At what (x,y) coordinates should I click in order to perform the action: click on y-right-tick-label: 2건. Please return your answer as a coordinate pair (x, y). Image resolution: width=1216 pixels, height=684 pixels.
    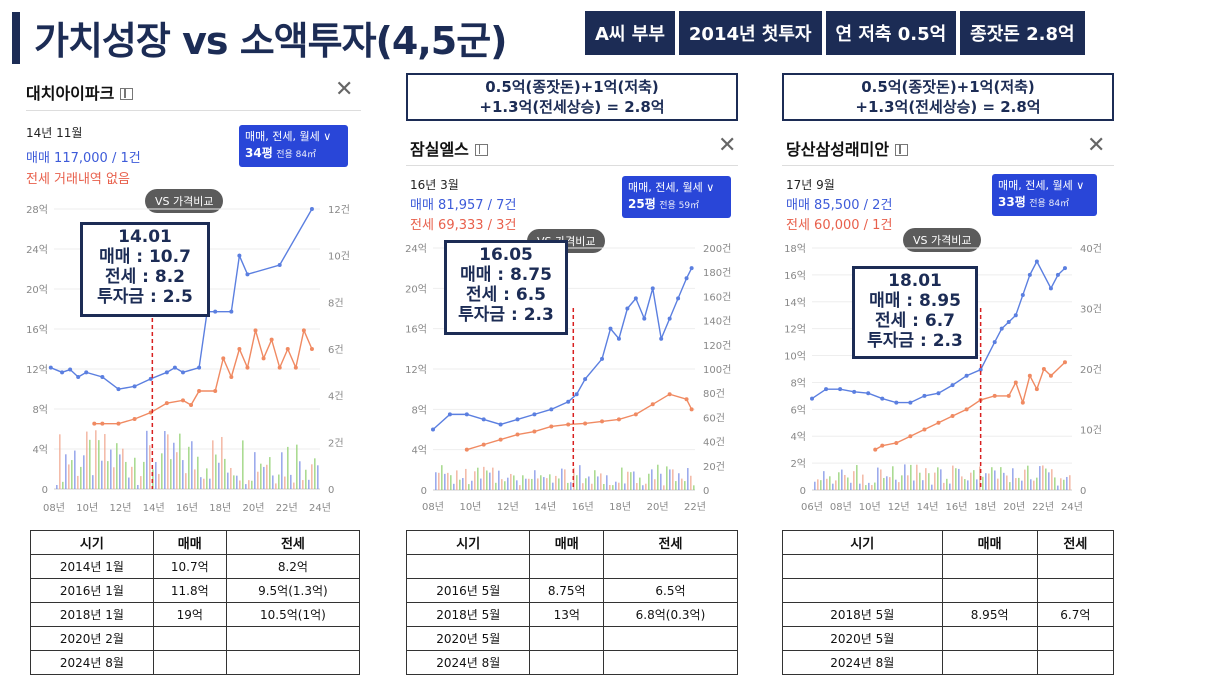
    Looking at the image, I should click on (336, 443).